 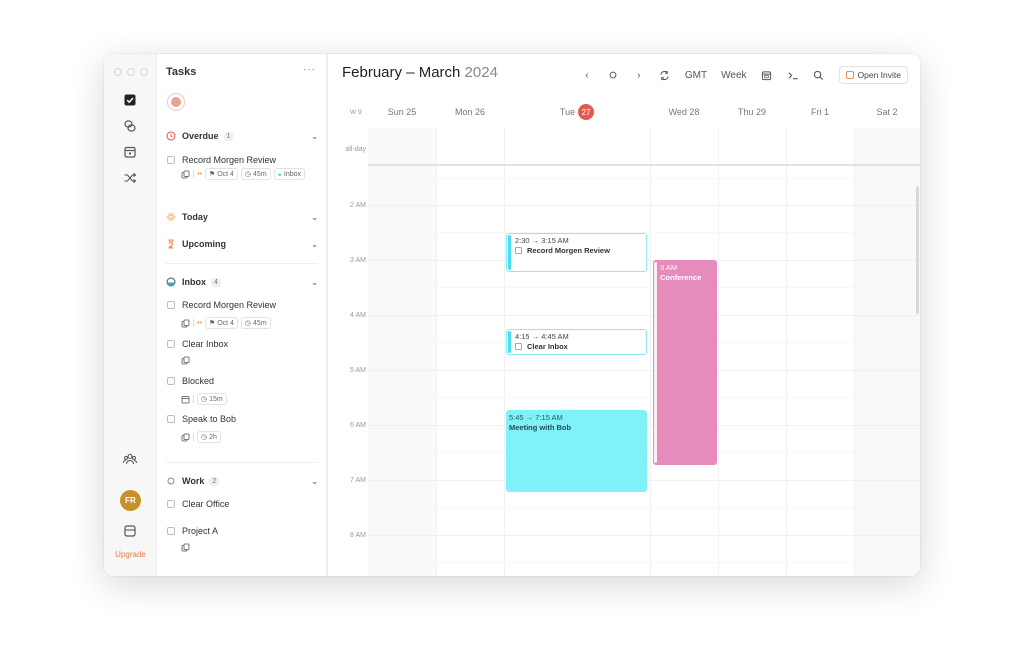 I want to click on team-icon, so click(x=130, y=459).